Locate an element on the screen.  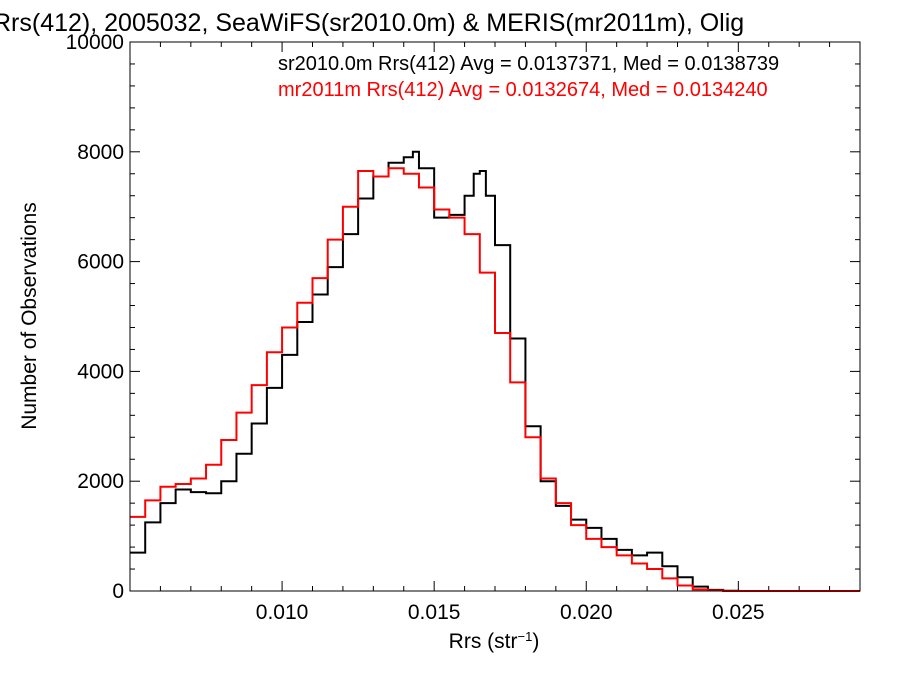
x-tick-label: 0.010 is located at coordinates (282, 612).